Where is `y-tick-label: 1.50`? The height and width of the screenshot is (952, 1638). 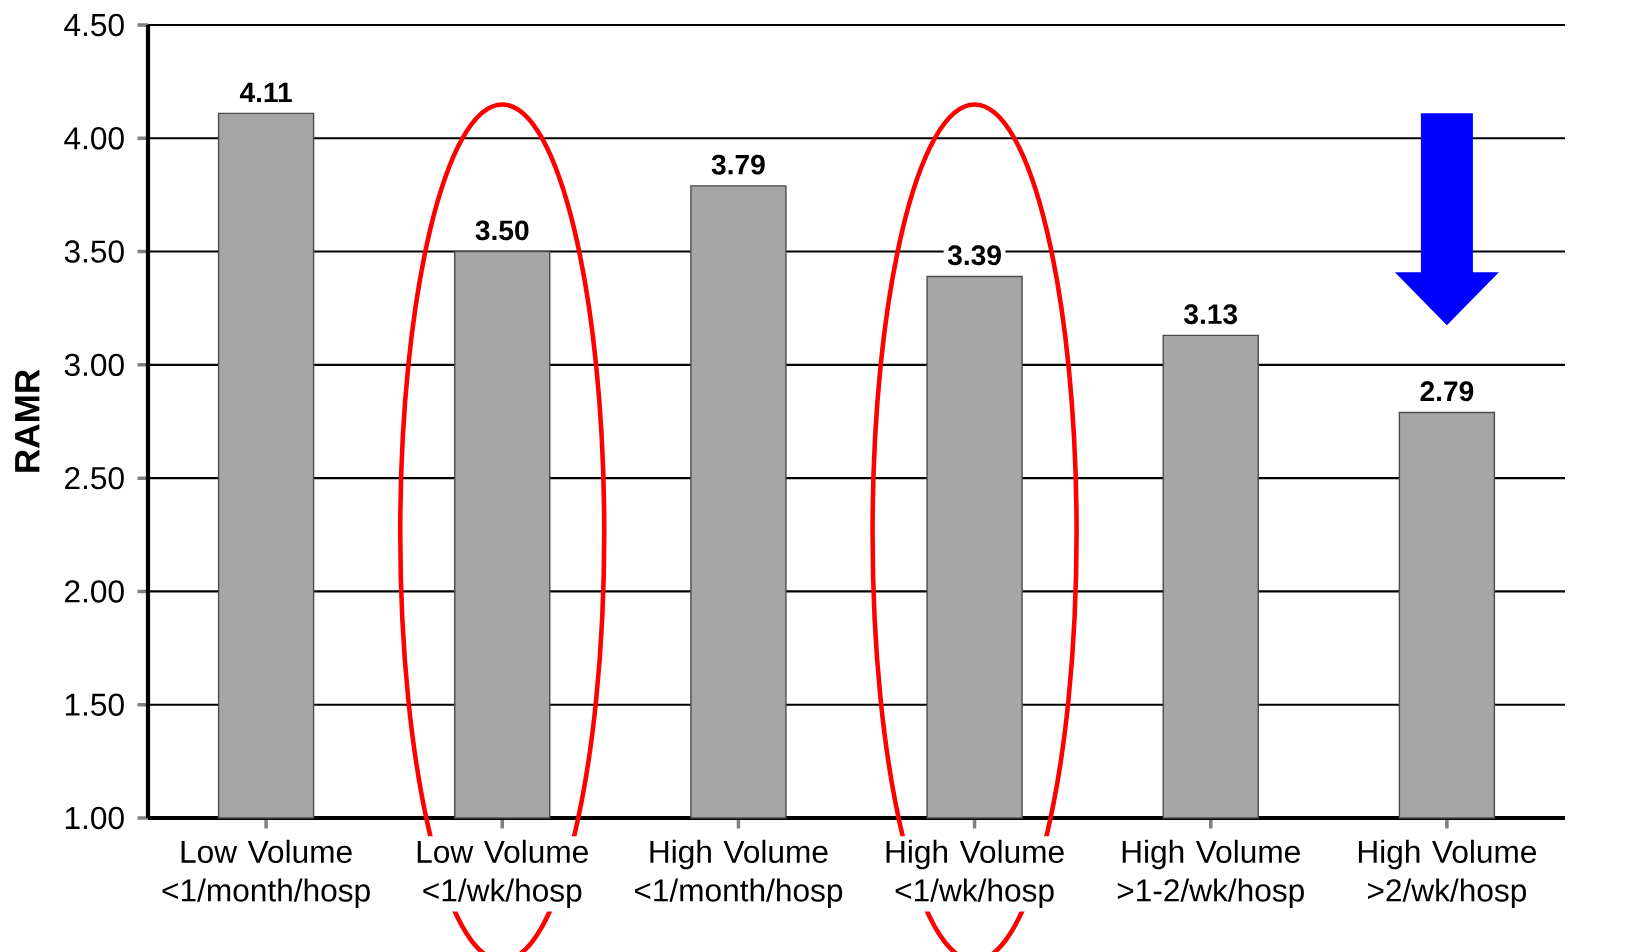
y-tick-label: 1.50 is located at coordinates (94, 704).